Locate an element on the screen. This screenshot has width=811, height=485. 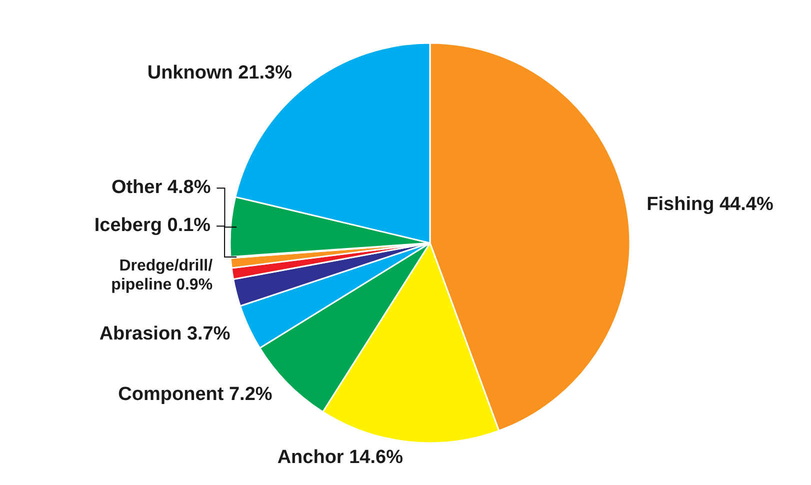
slice-label: Unknown 21.3% is located at coordinates (219, 73).